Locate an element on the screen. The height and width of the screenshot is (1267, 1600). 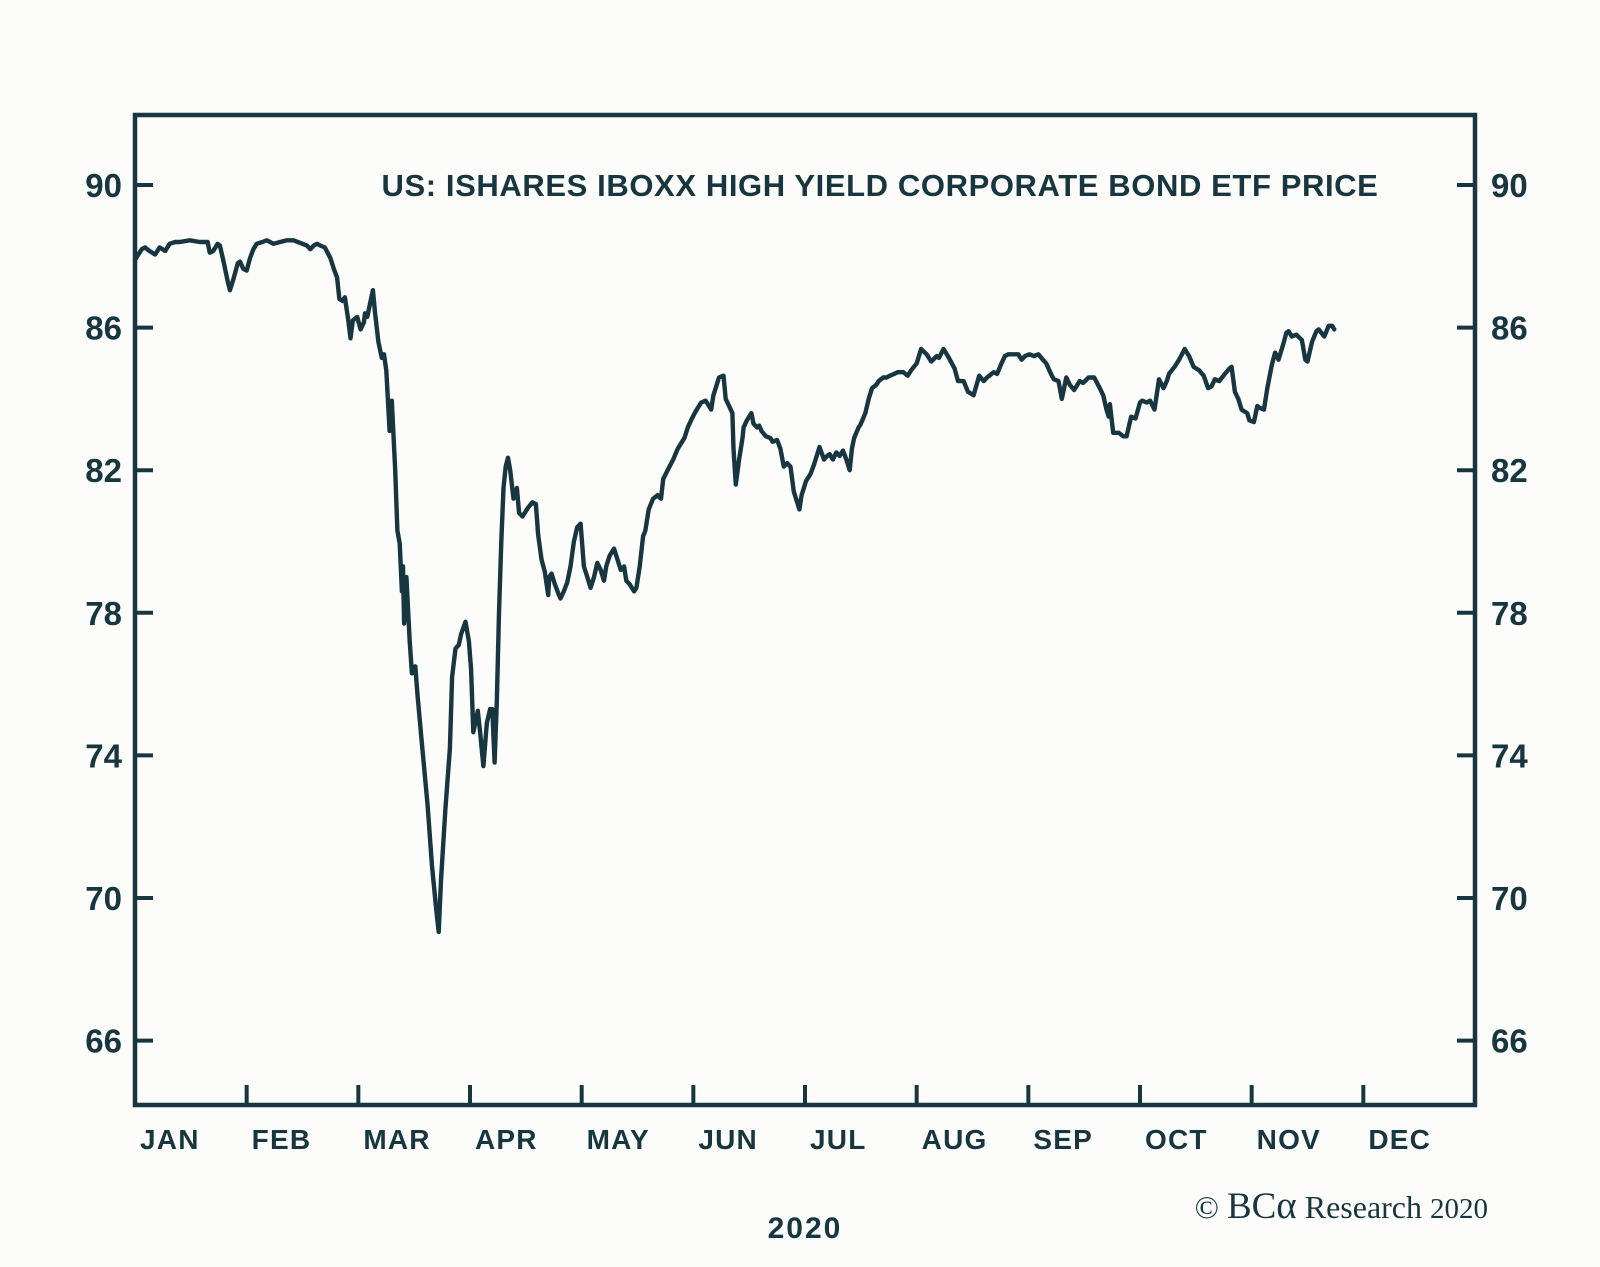
y-tick-label-left: 74 is located at coordinates (103, 755).